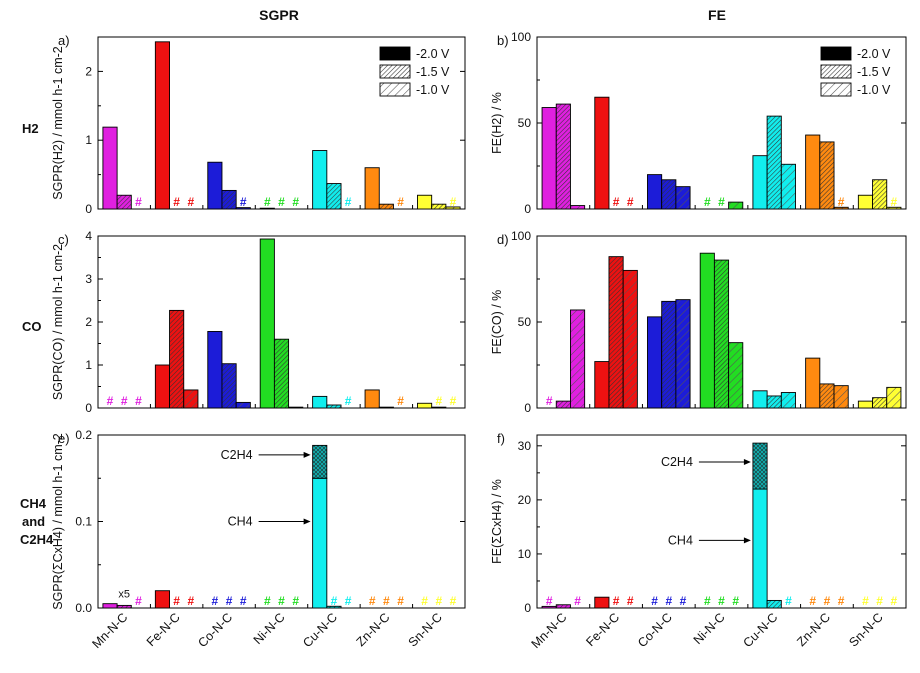 The width and height of the screenshot is (920, 673). I want to click on x-tick-label-mn-n-c: Mn-N-C, so click(549, 630).